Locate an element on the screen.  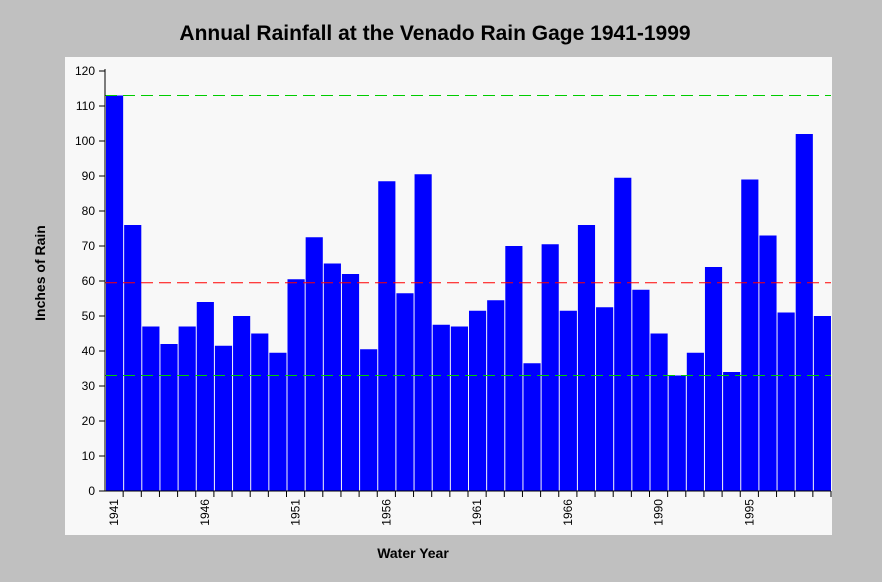
x-tick-label: 1995 is located at coordinates (749, 512).